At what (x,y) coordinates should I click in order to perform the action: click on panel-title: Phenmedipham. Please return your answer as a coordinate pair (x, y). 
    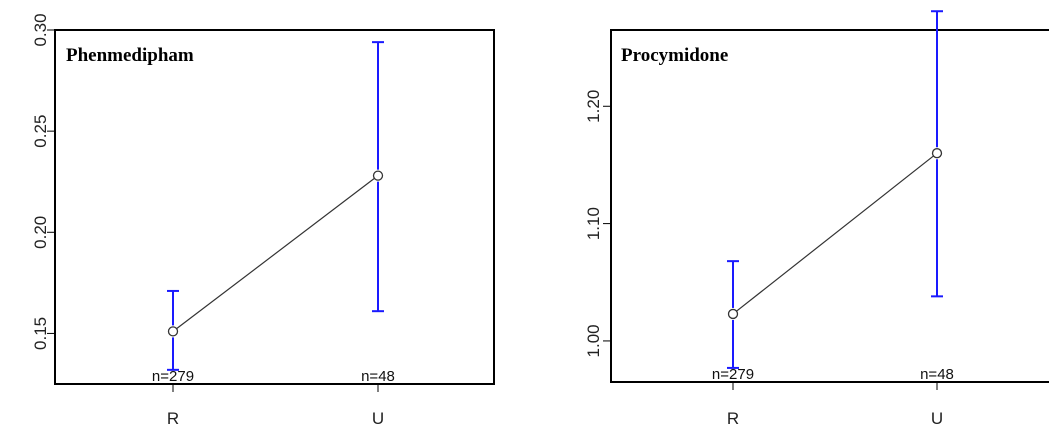
    Looking at the image, I should click on (130, 55).